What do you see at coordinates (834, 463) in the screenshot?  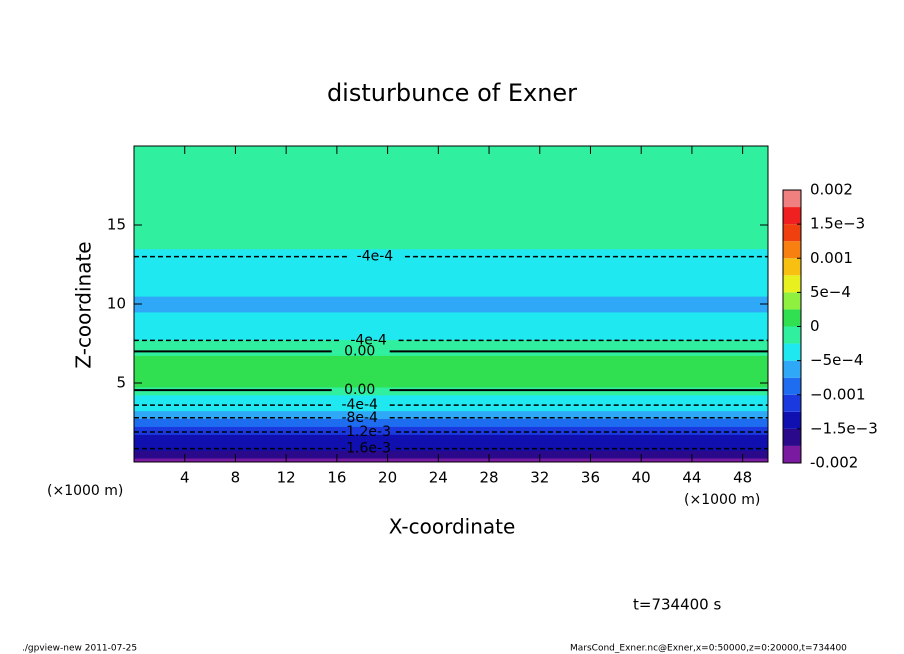 I see `colorbar-tick-label: -0.002` at bounding box center [834, 463].